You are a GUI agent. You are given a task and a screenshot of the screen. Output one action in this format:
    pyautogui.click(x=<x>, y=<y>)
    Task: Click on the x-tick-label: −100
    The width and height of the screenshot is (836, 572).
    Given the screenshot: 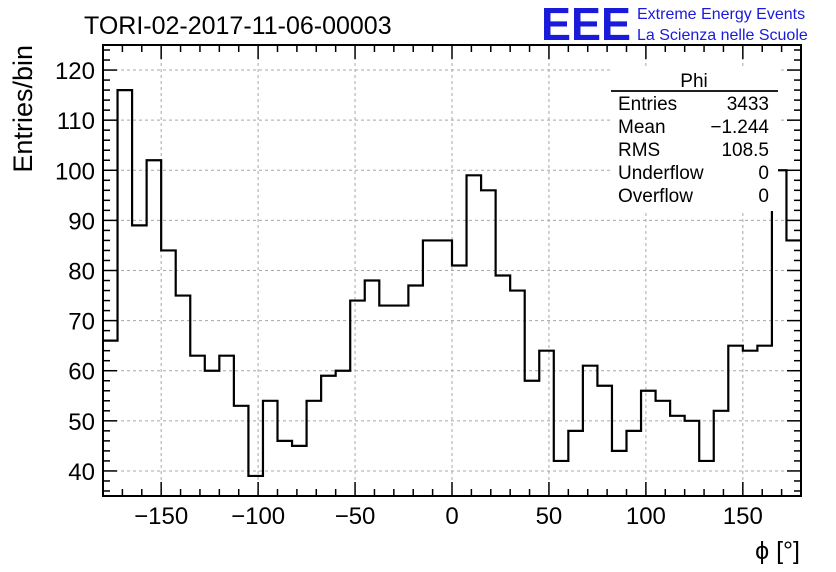 What is the action you would take?
    pyautogui.click(x=258, y=516)
    